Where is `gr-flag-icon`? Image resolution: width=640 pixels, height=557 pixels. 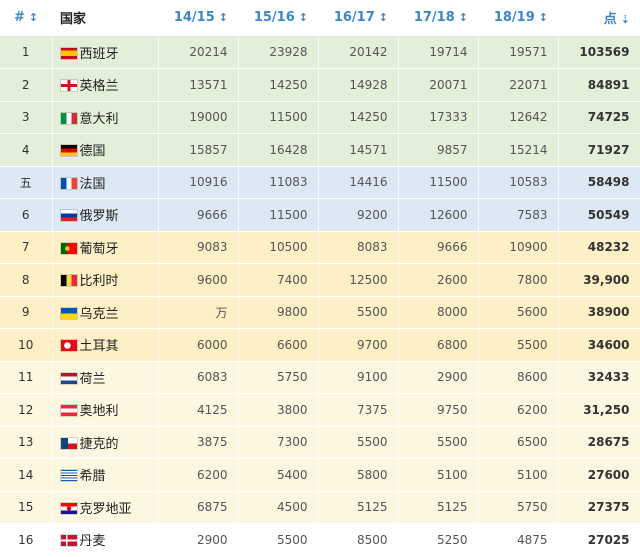 gr-flag-icon is located at coordinates (68, 476).